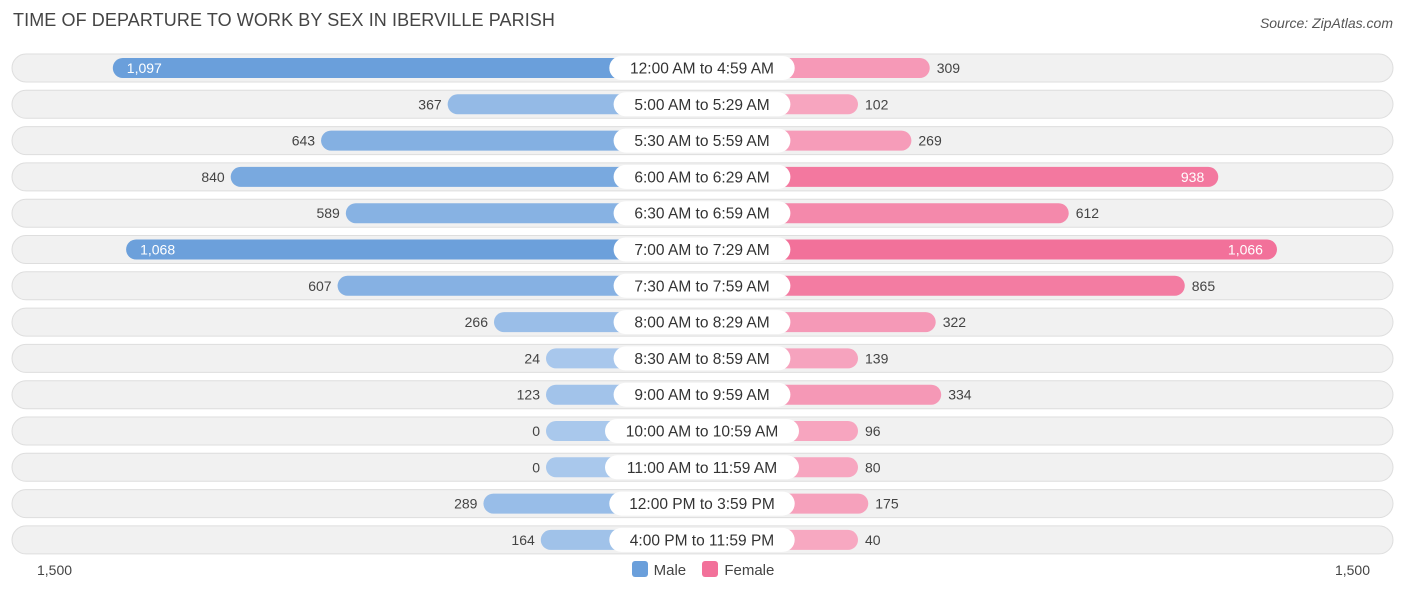 The image size is (1406, 595). Describe the element at coordinates (1326, 23) in the screenshot. I see `source-label: Source: ZipAtlas.com` at that location.